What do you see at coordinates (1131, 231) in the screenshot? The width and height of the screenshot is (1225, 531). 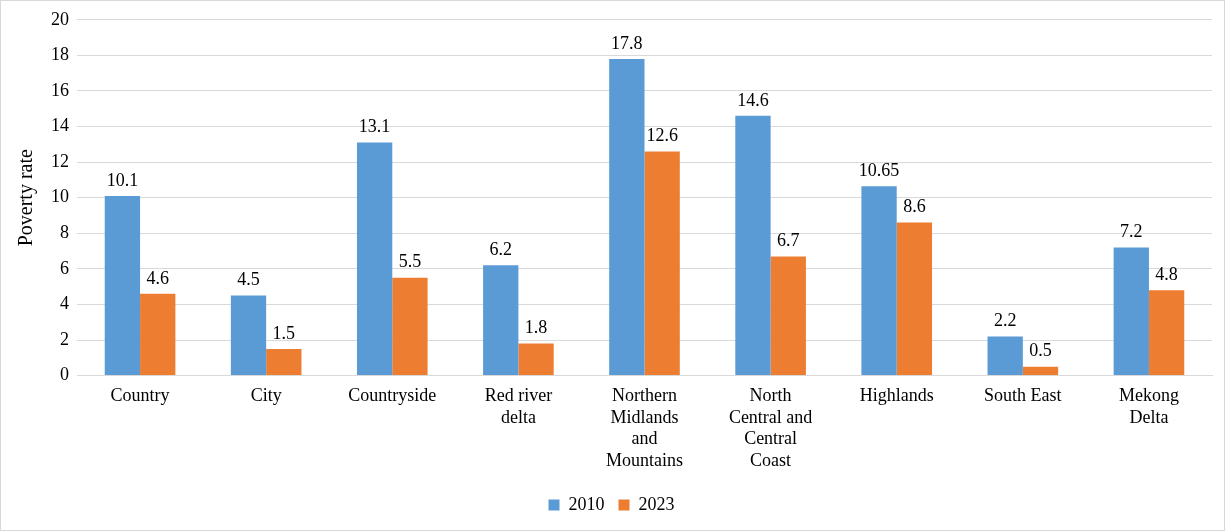 I see `data-label: 7.2` at bounding box center [1131, 231].